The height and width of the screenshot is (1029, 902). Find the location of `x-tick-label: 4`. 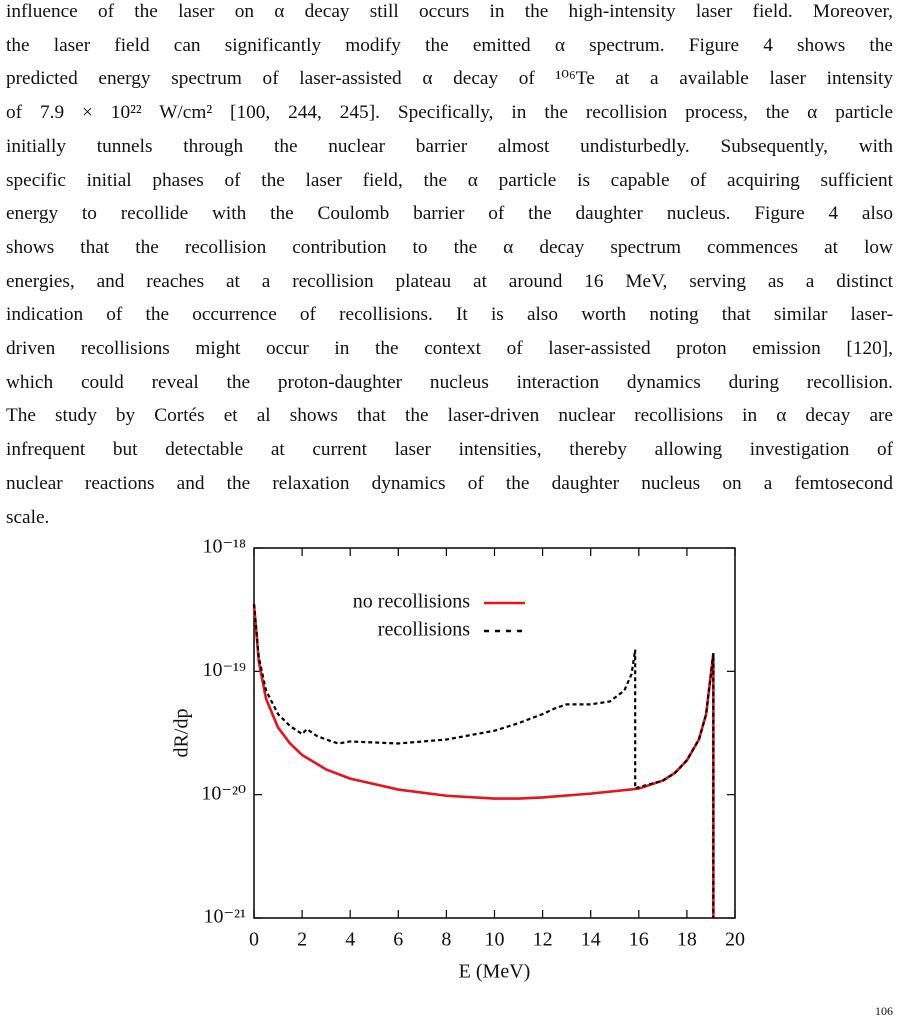

x-tick-label: 4 is located at coordinates (350, 940).